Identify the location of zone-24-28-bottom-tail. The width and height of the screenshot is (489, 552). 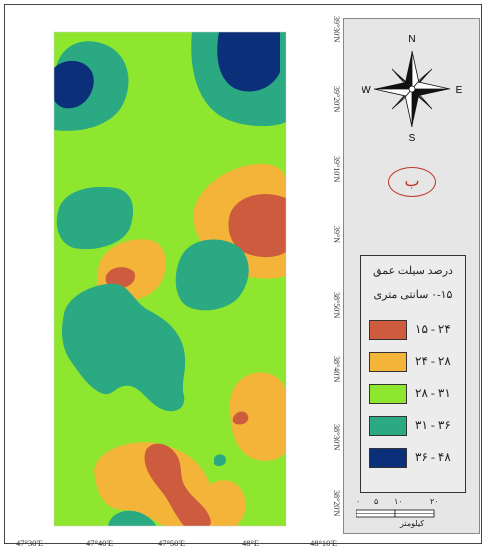
(224, 503).